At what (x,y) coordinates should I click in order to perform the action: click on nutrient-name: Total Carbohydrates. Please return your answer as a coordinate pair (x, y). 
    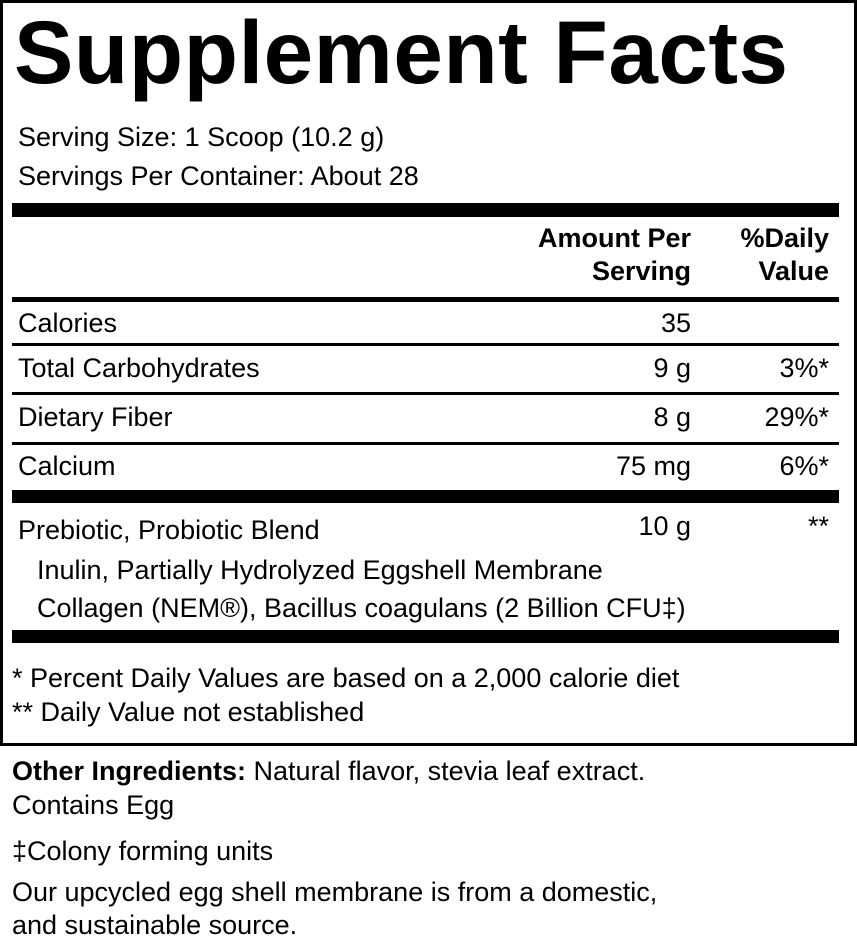
    Looking at the image, I should click on (139, 368).